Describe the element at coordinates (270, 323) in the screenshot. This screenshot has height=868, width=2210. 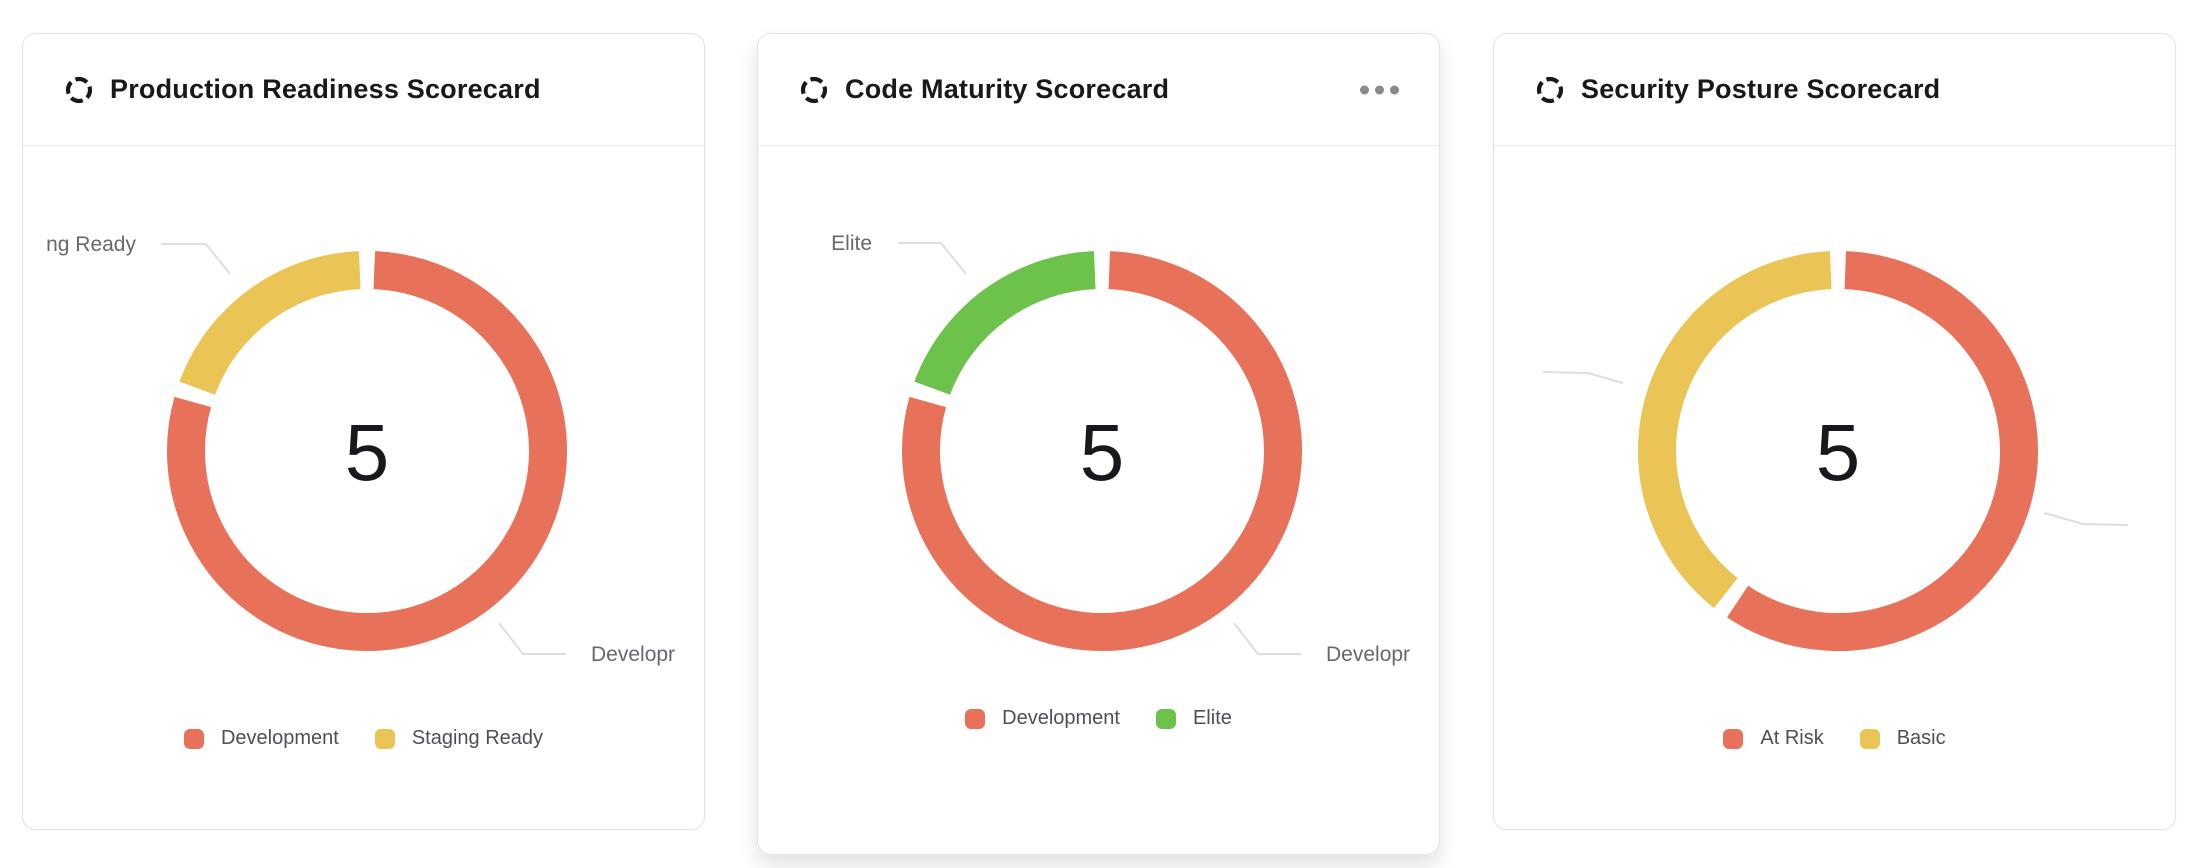
I see `donut-segment-staging-ready` at that location.